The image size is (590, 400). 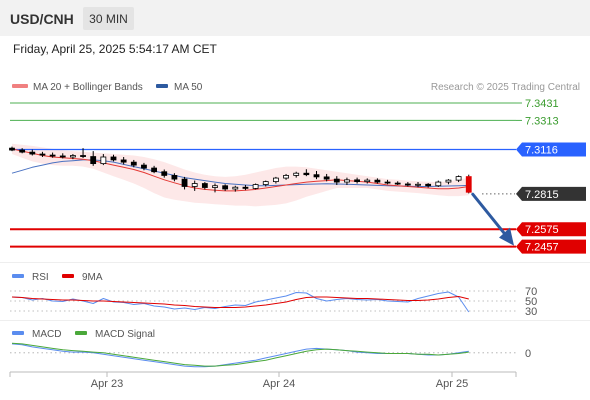 I want to click on macd-legend-label: MACD, so click(x=46, y=334).